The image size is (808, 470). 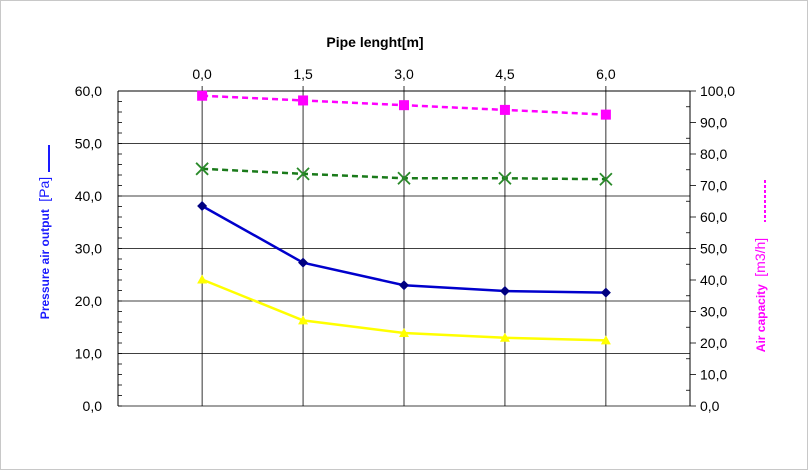 I want to click on y-left-tick-label: 40,0, so click(x=88, y=196).